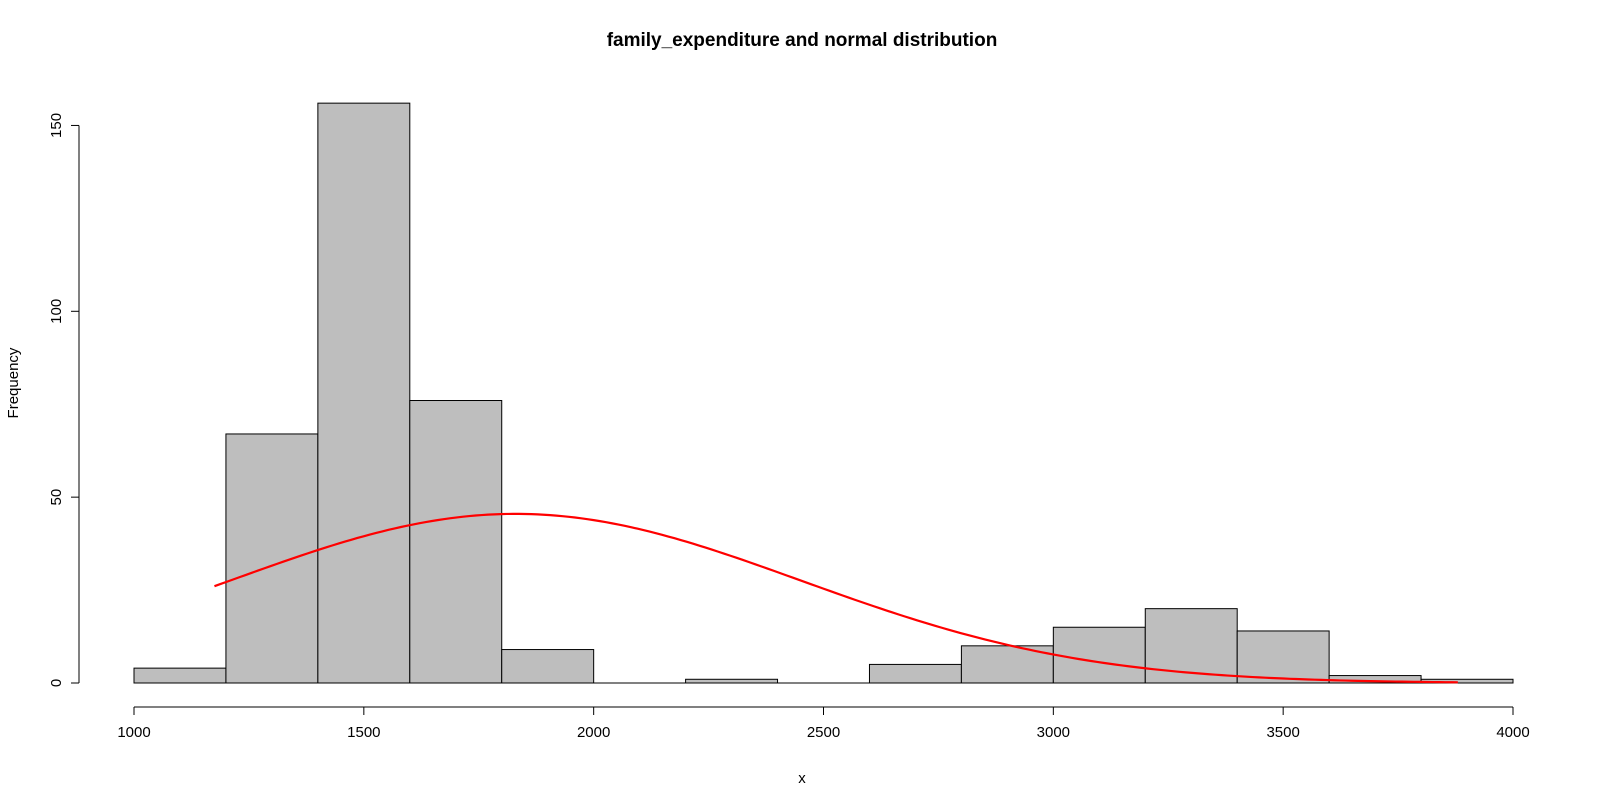 This screenshot has width=1600, height=800. I want to click on x-axis: 1000 1500 2000 2500 3000 3500 4000, so click(823, 723).